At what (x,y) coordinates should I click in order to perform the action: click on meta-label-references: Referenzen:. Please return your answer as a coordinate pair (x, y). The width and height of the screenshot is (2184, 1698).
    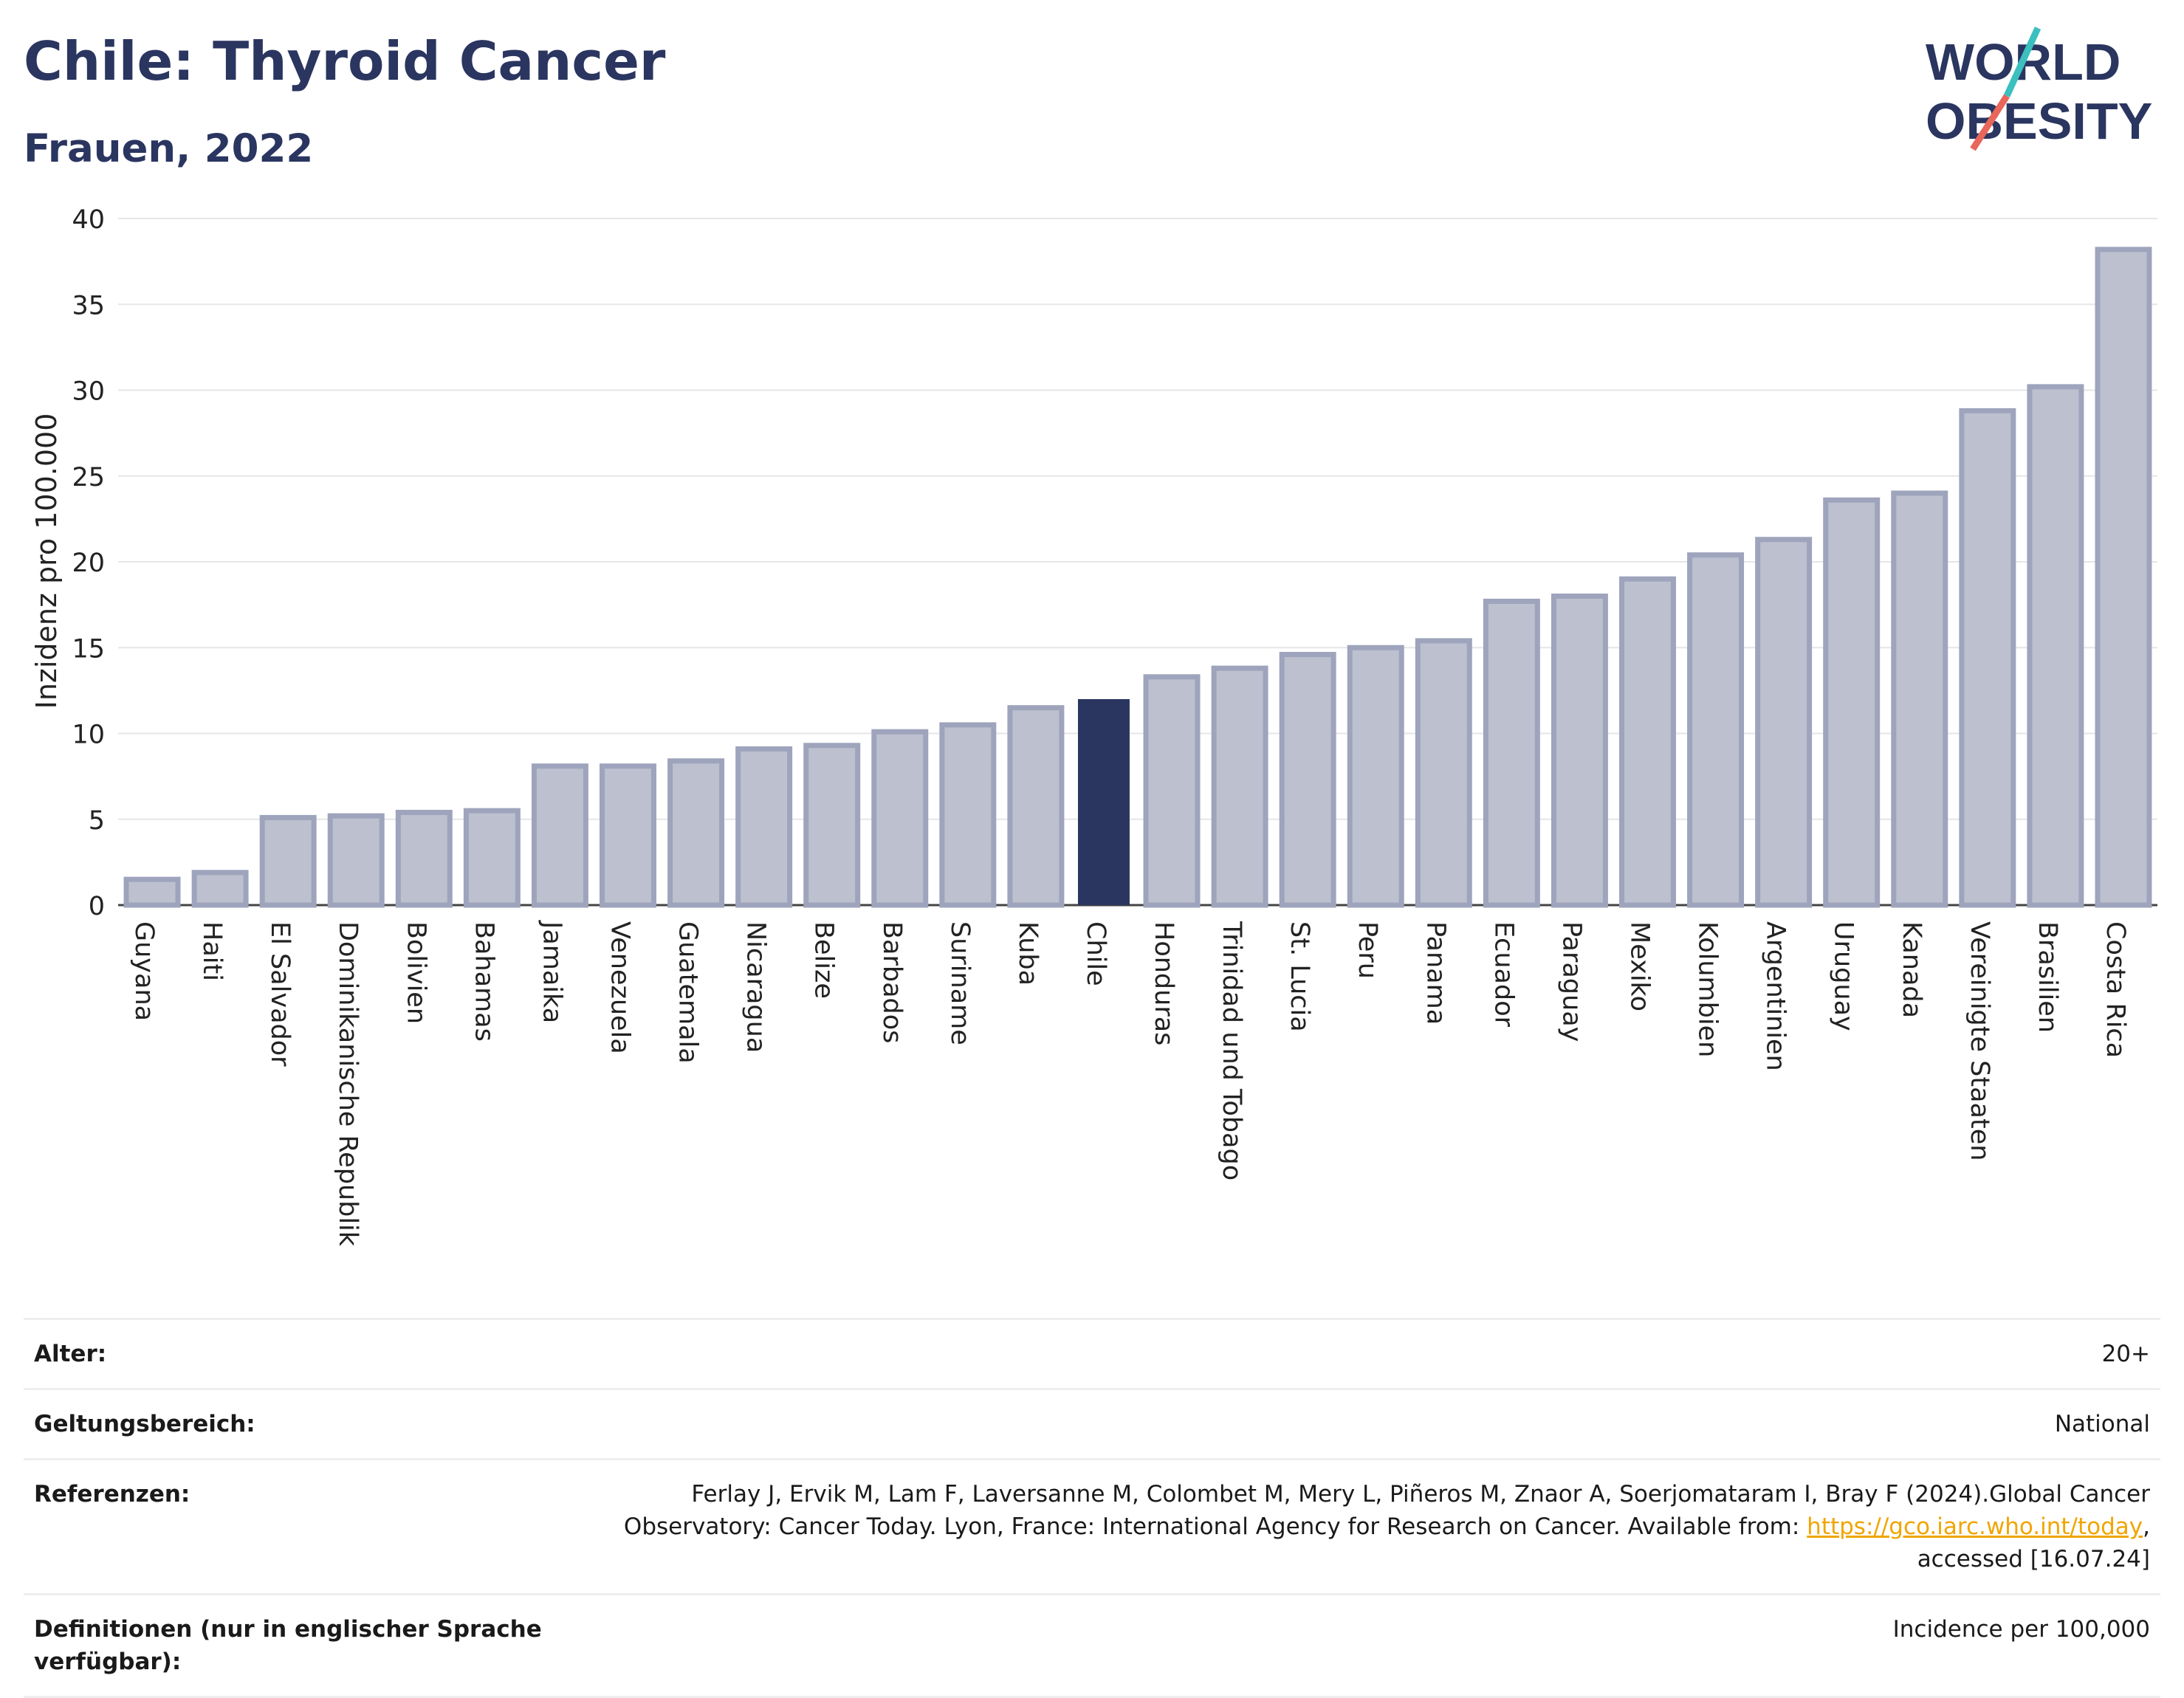
    Looking at the image, I should click on (112, 1494).